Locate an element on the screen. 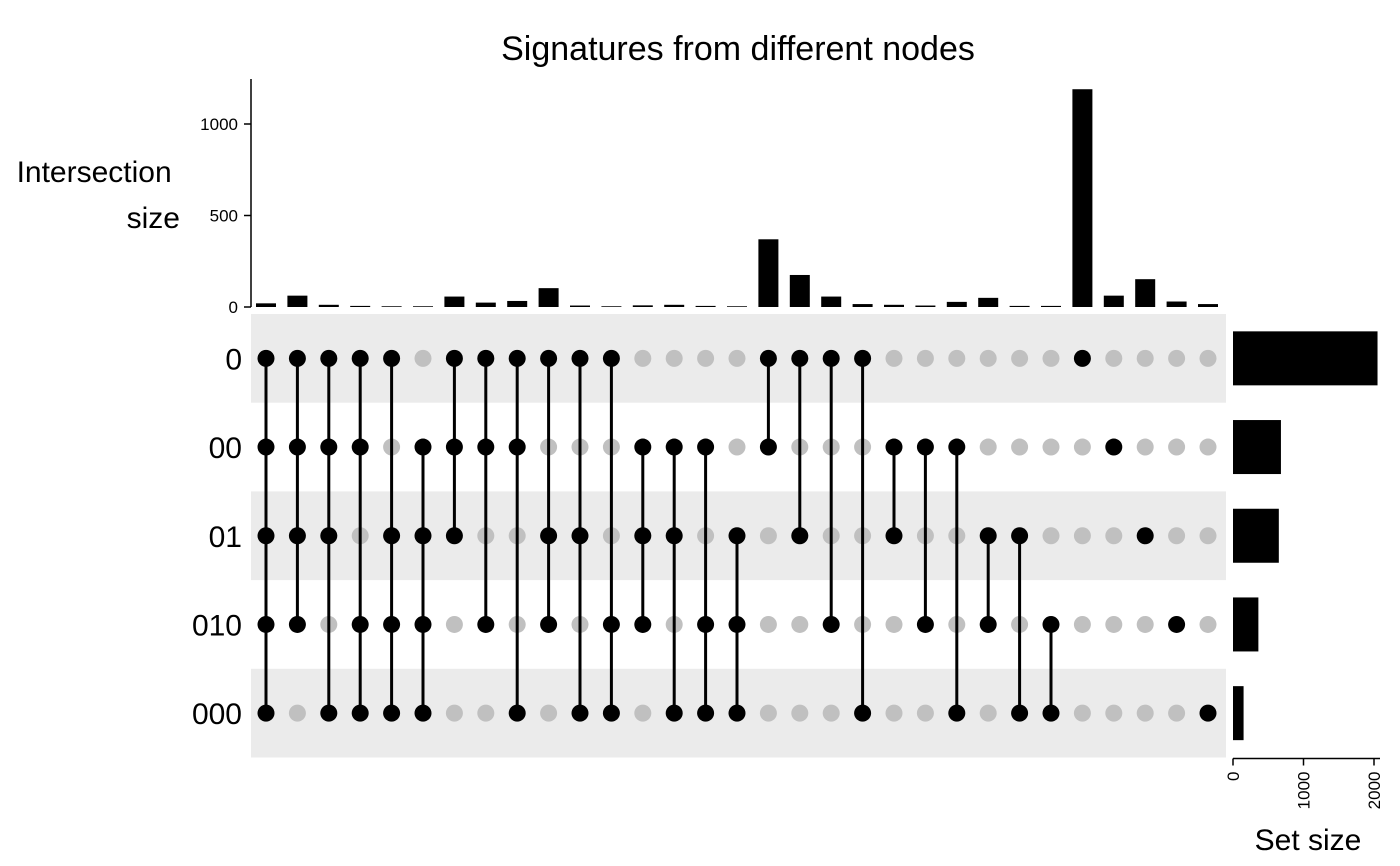 The height and width of the screenshot is (866, 1400). set-label-00: 00 is located at coordinates (225, 448).